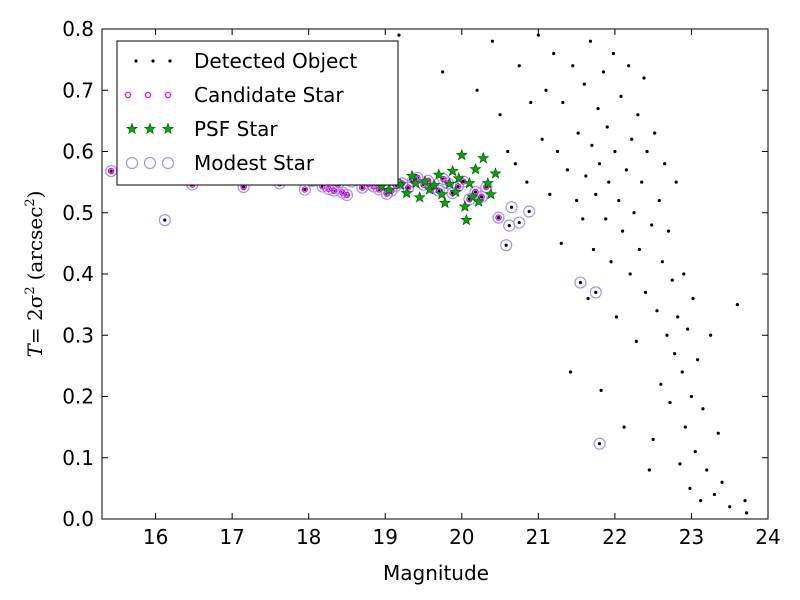  What do you see at coordinates (78, 458) in the screenshot?
I see `y-tick-label: 0.1` at bounding box center [78, 458].